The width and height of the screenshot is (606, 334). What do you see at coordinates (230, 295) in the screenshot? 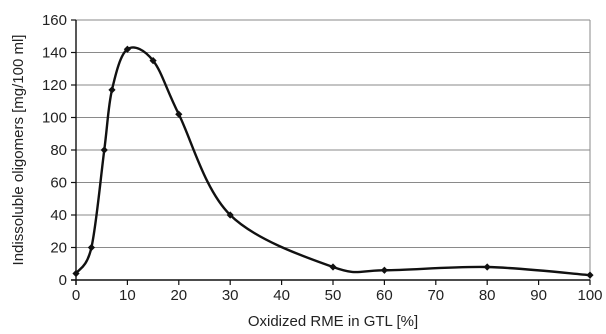
I see `x-tick-label: 30` at bounding box center [230, 295].